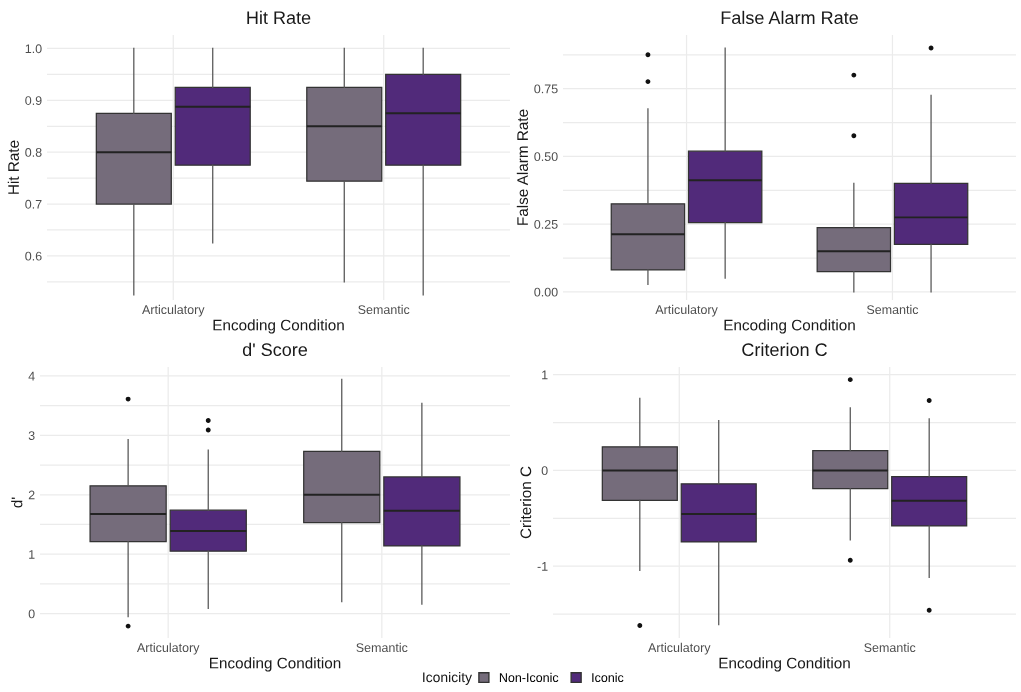 Image resolution: width=1021 pixels, height=692 pixels. What do you see at coordinates (546, 224) in the screenshot?
I see `y-tick-label: 0.25` at bounding box center [546, 224].